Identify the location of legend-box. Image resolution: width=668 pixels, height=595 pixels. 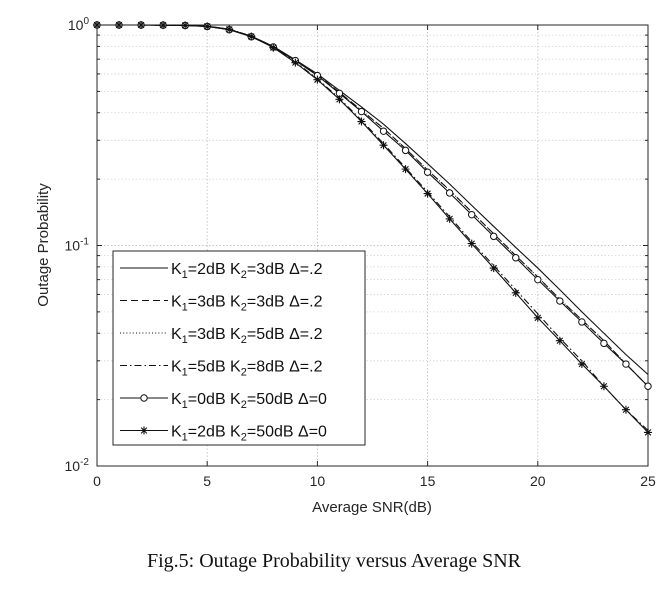
(239, 348).